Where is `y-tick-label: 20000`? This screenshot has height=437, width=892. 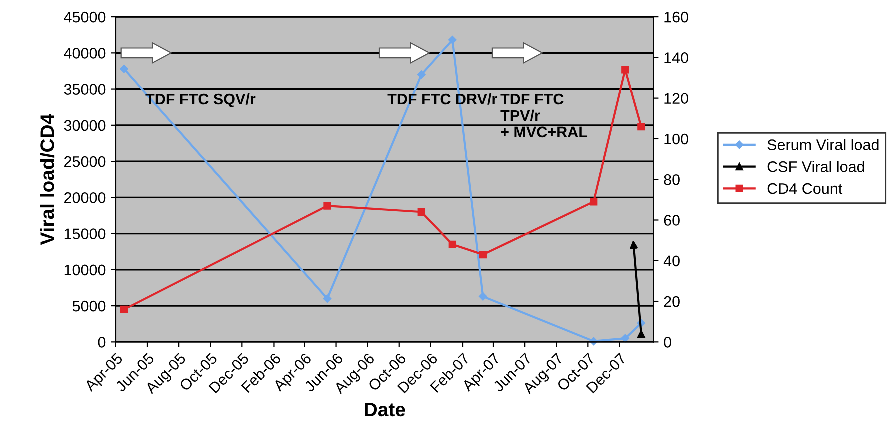
y-tick-label: 20000 is located at coordinates (85, 198).